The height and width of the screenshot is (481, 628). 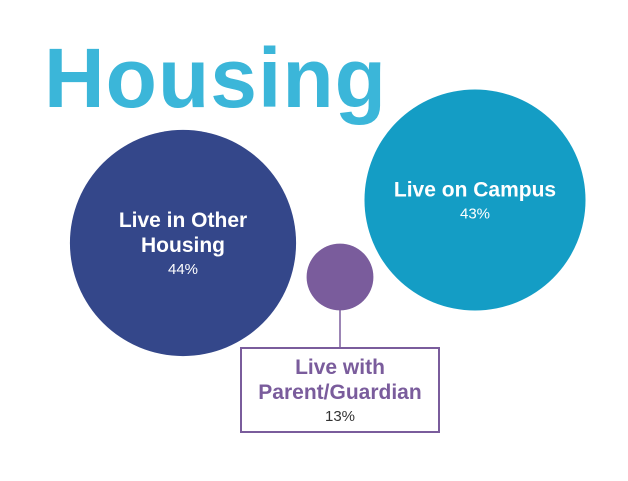 What do you see at coordinates (475, 190) in the screenshot?
I see `category-label: Live on Campus` at bounding box center [475, 190].